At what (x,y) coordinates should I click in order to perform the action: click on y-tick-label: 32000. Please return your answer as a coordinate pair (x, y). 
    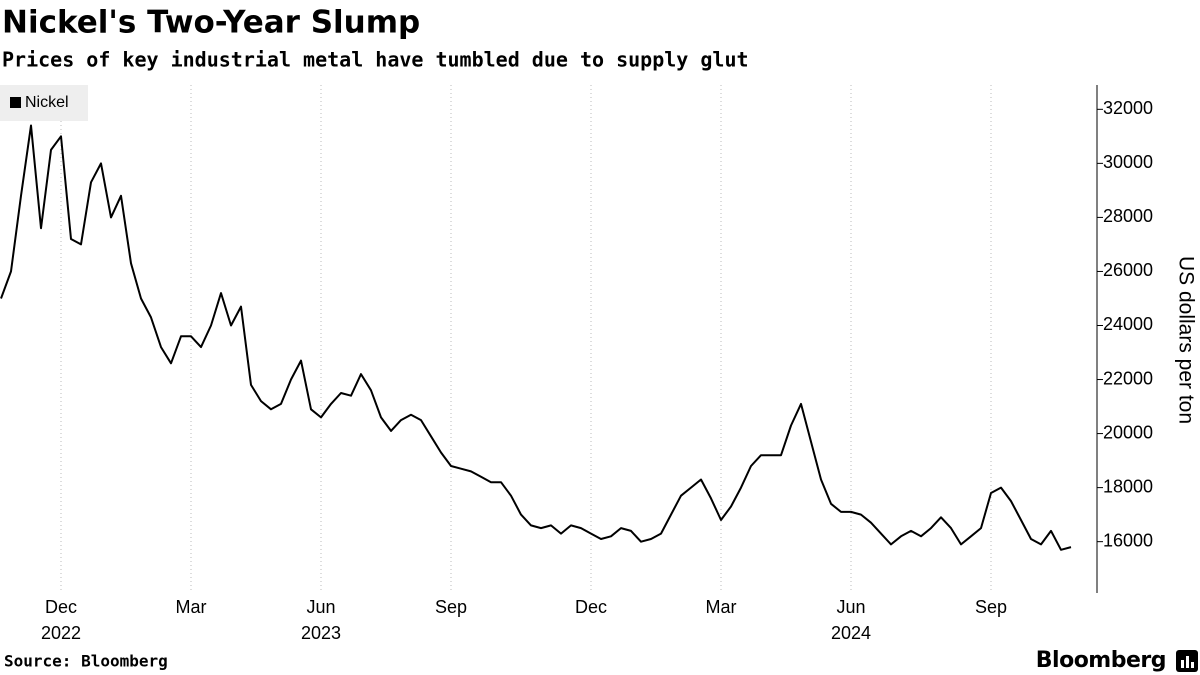
    Looking at the image, I should click on (1128, 108).